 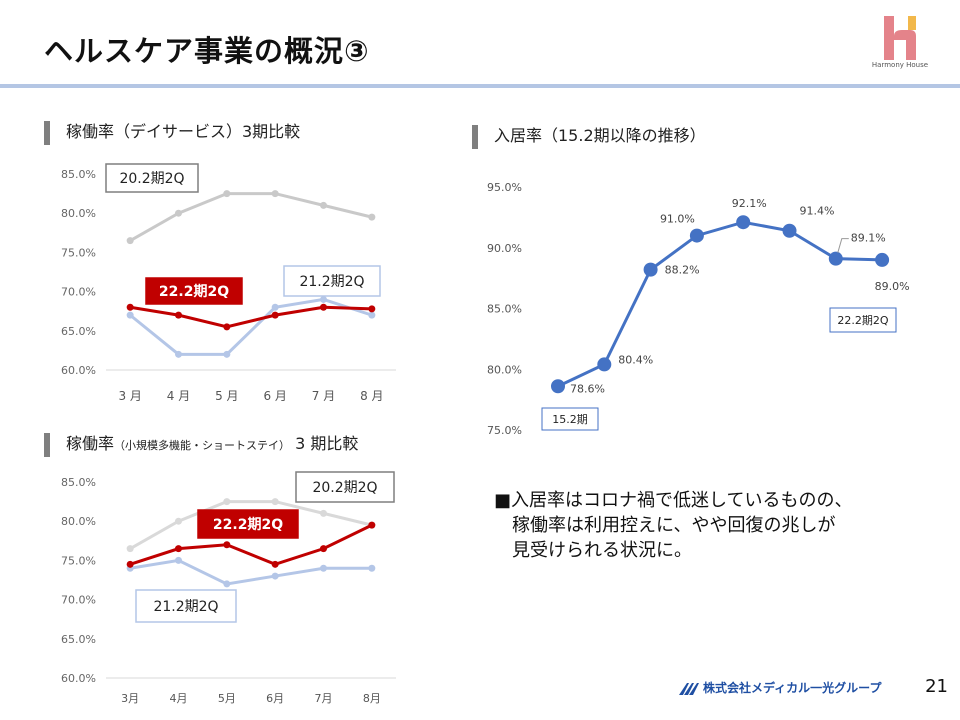 I want to click on x-tick-label: 3月, so click(x=130, y=698).